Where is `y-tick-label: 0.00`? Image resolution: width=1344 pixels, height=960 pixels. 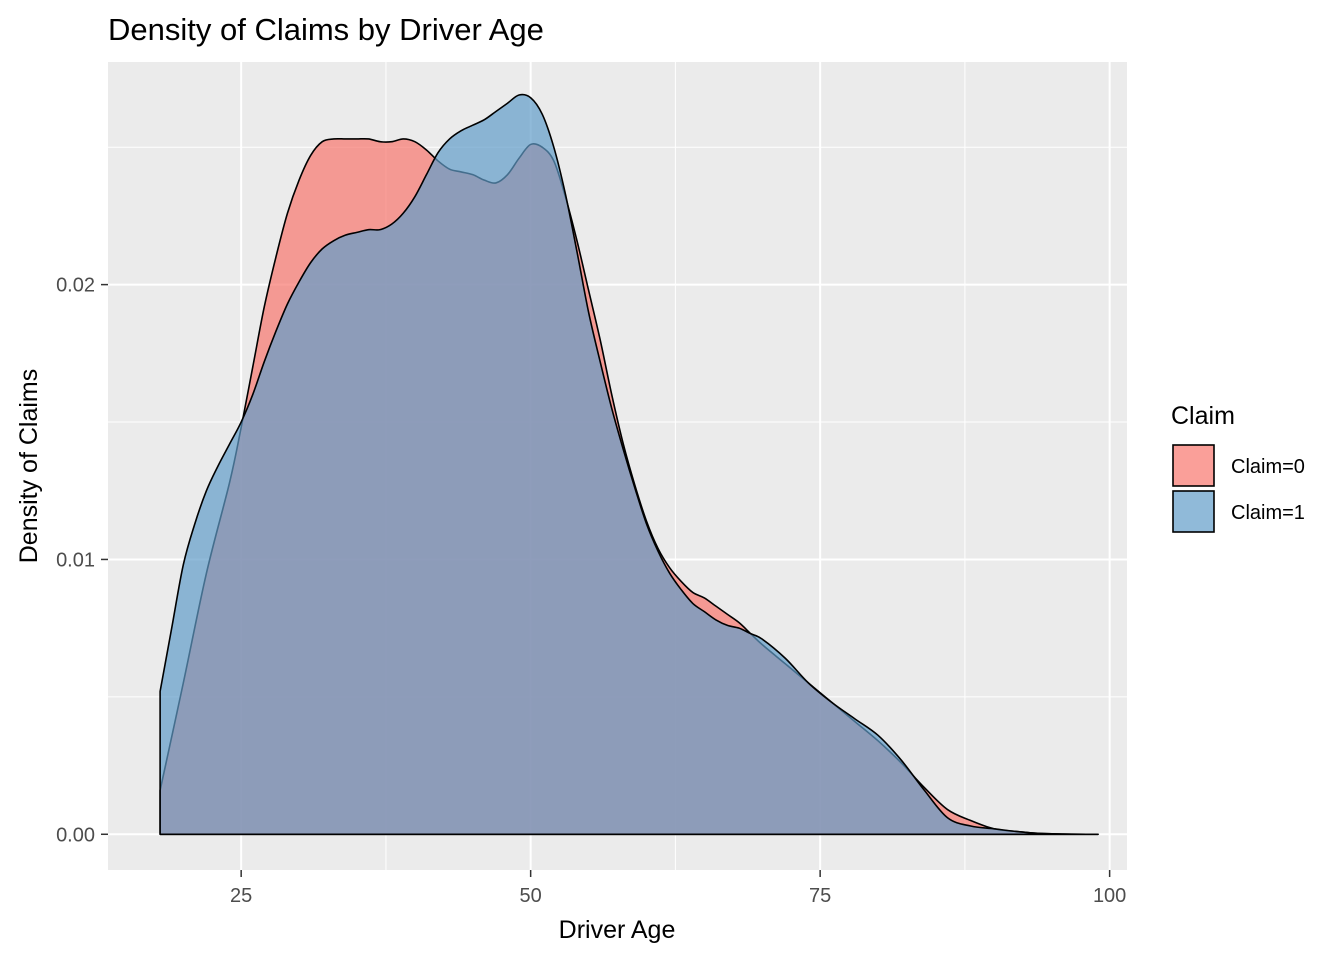
y-tick-label: 0.00 is located at coordinates (75, 835).